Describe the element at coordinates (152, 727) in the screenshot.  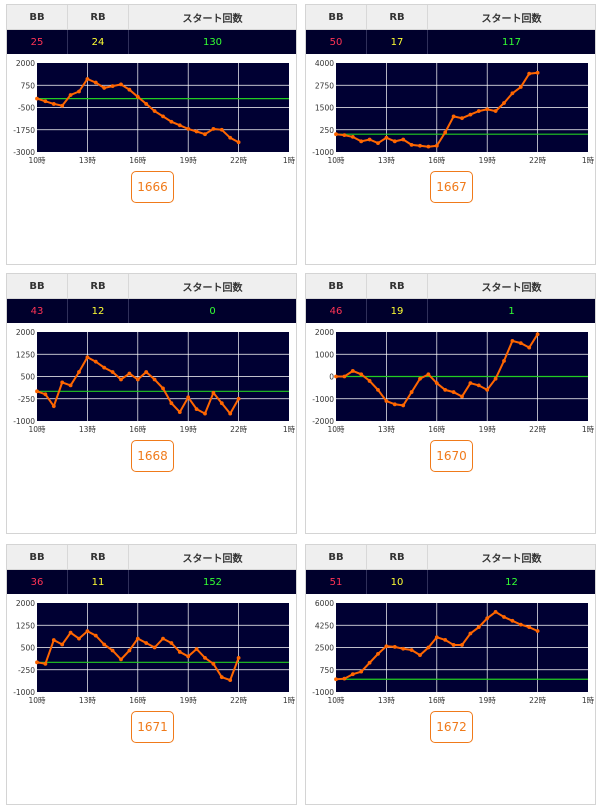
I see `machine-number-button: 1671` at that location.